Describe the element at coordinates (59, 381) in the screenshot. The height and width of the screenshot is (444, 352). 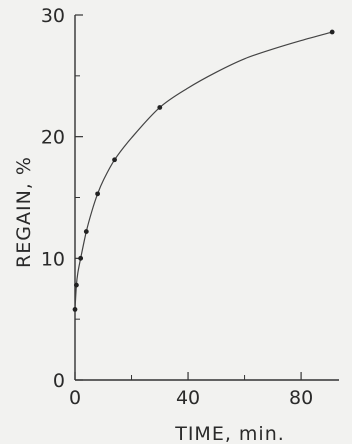
I see `y-tick-label: 0` at that location.